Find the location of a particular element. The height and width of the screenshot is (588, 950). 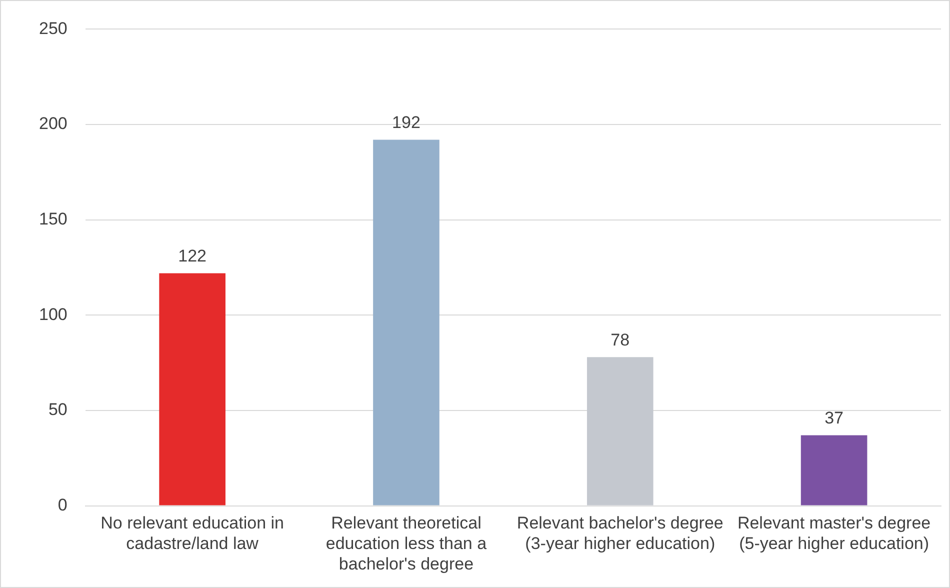

y-tick-label: 0 is located at coordinates (63, 504).